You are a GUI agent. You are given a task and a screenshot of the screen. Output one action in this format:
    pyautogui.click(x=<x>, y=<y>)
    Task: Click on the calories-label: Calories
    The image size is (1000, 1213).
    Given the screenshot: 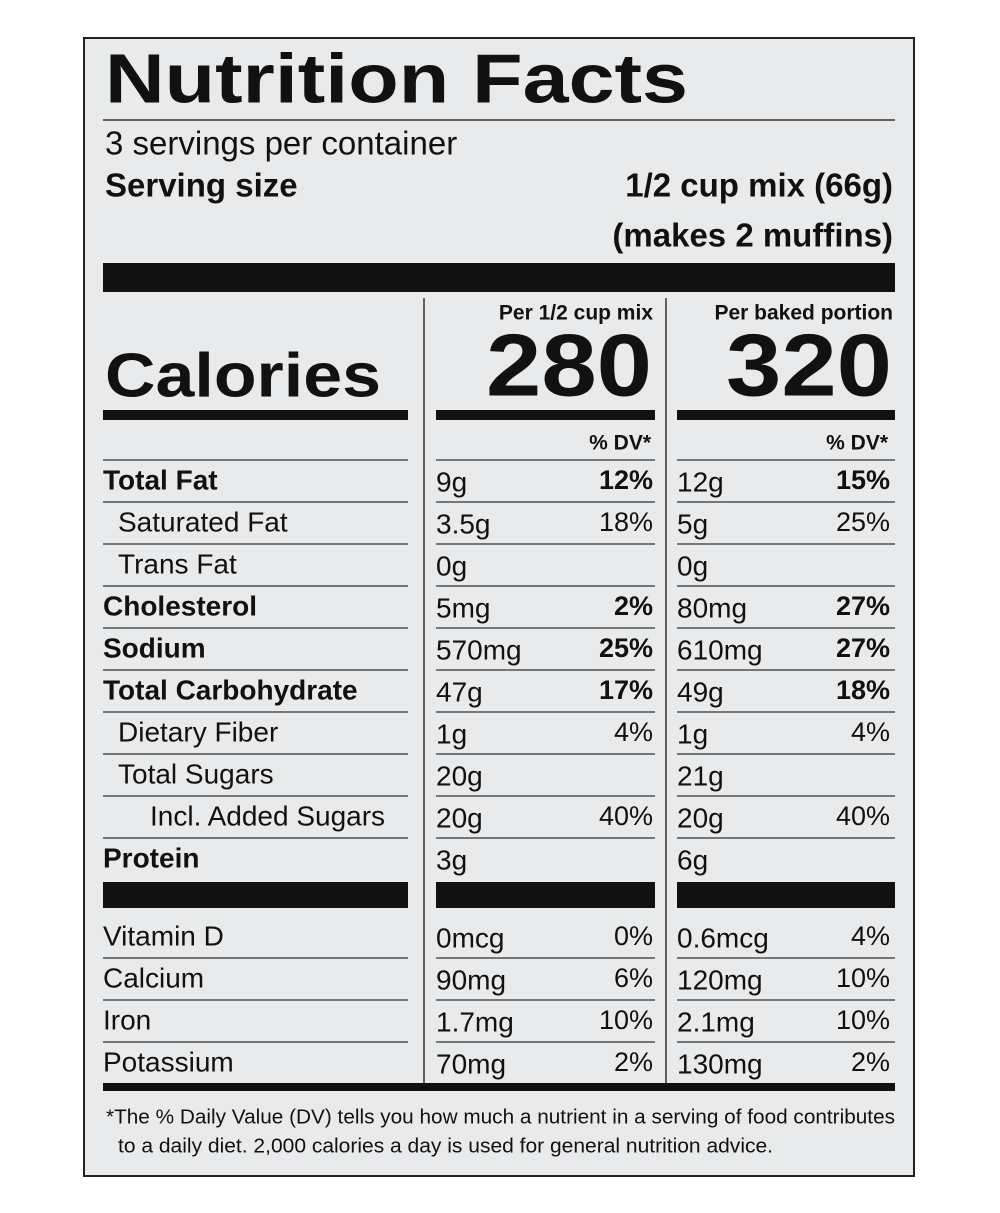 What is the action you would take?
    pyautogui.click(x=243, y=375)
    